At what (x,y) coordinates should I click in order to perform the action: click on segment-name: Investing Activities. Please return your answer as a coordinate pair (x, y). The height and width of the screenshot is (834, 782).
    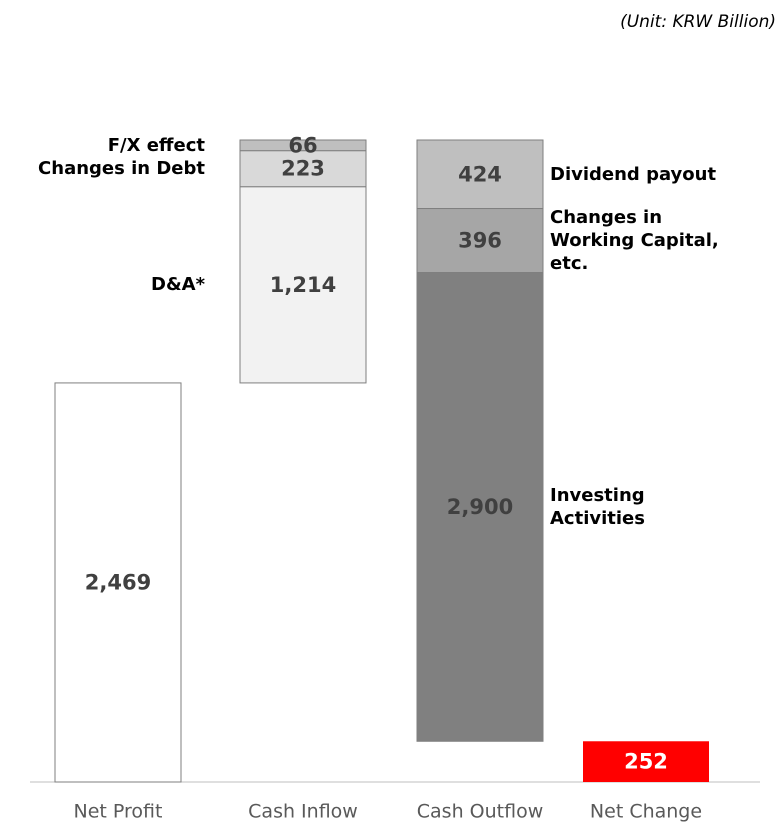
    Looking at the image, I should click on (597, 506).